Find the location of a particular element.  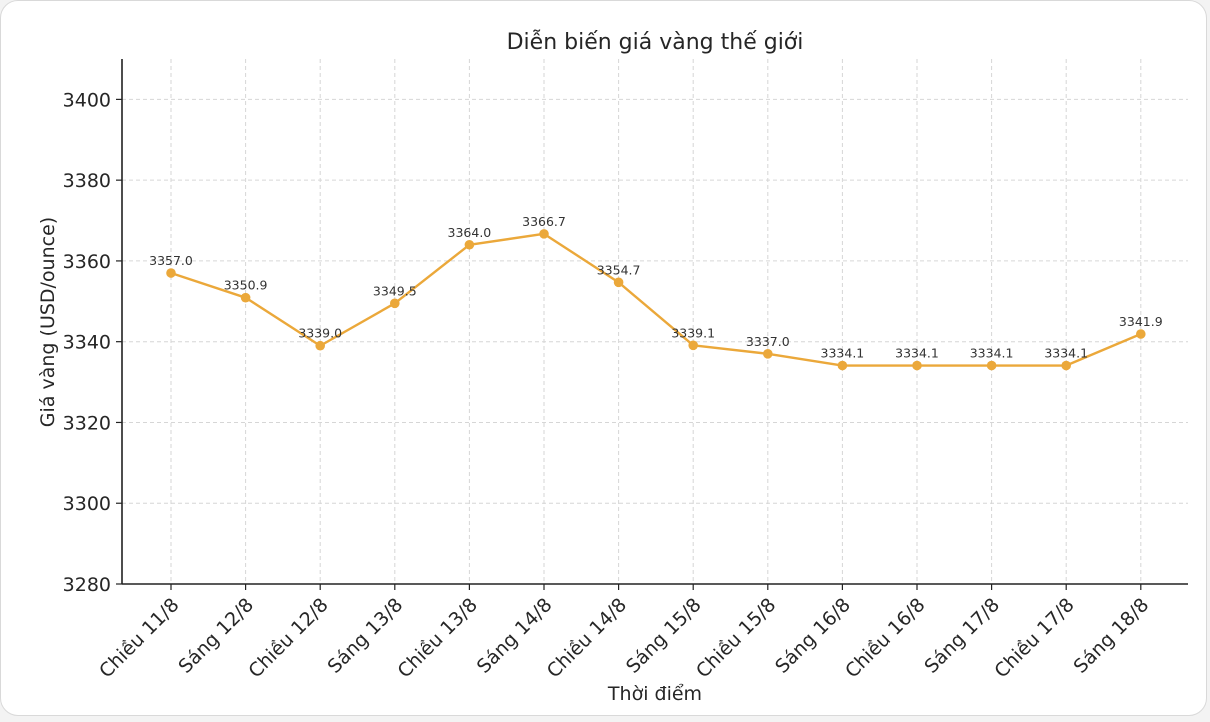

x-axis-label: Thời điểm is located at coordinates (654, 694).